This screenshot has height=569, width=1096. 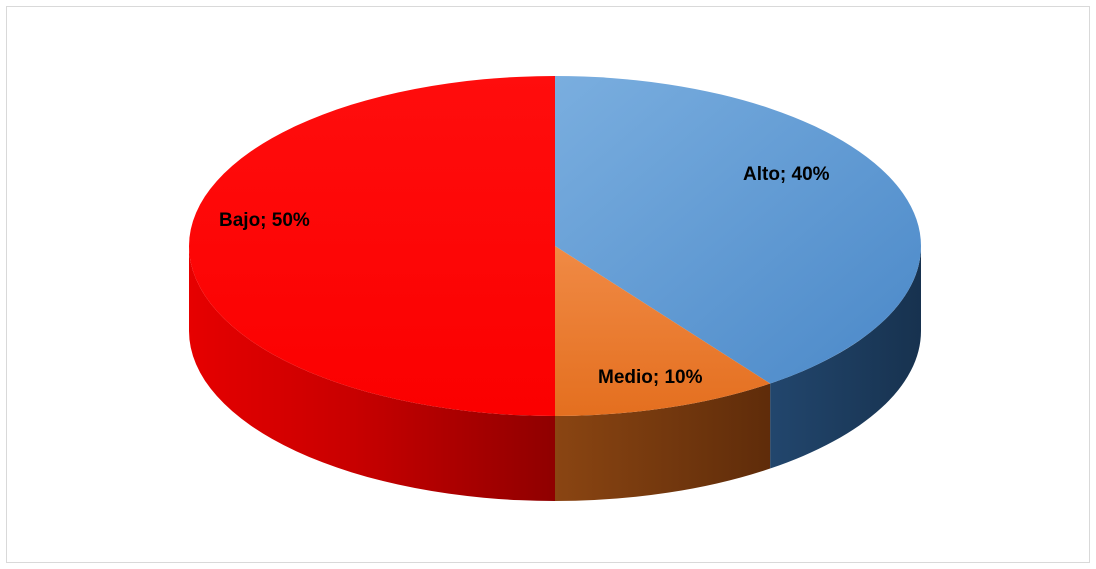 I want to click on pie-side-alto, so click(x=845, y=357).